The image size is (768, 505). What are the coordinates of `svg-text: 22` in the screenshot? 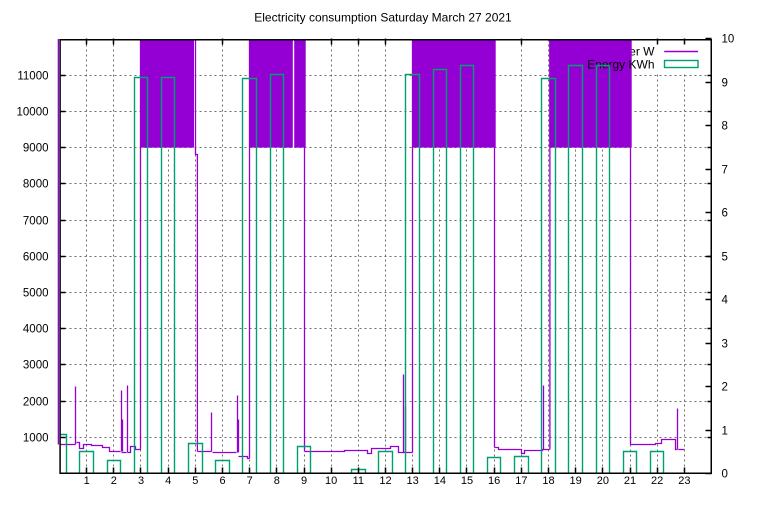 It's located at (657, 481).